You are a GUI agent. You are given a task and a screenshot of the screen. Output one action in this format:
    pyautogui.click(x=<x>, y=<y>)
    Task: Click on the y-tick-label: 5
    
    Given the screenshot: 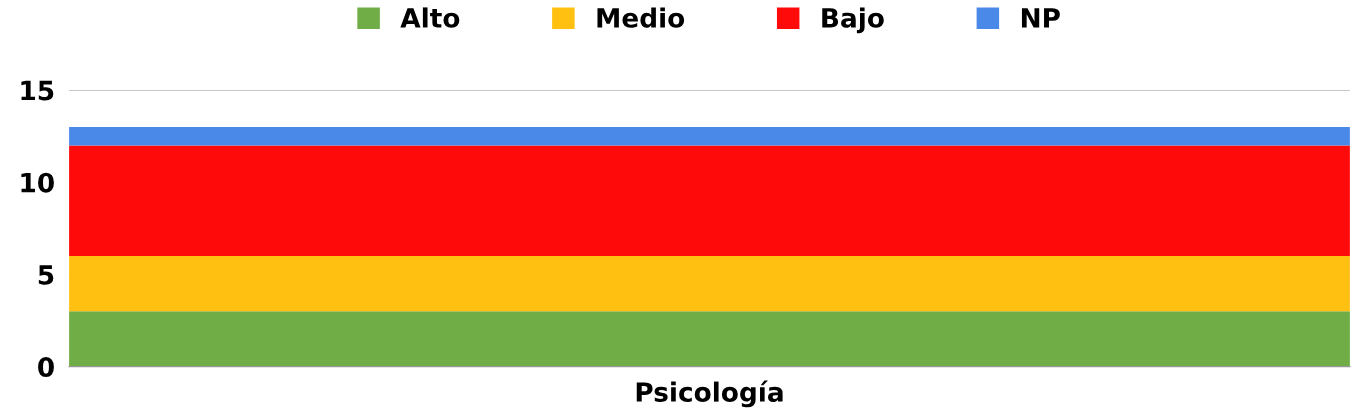 What is the action you would take?
    pyautogui.click(x=46, y=275)
    